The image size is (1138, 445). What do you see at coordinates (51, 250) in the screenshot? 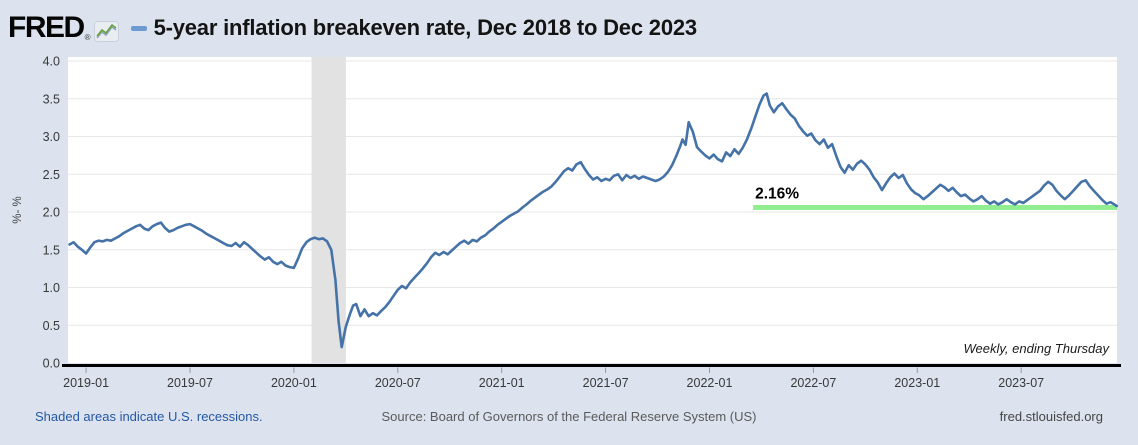
I see `y-tick-label: 1.5` at bounding box center [51, 250].